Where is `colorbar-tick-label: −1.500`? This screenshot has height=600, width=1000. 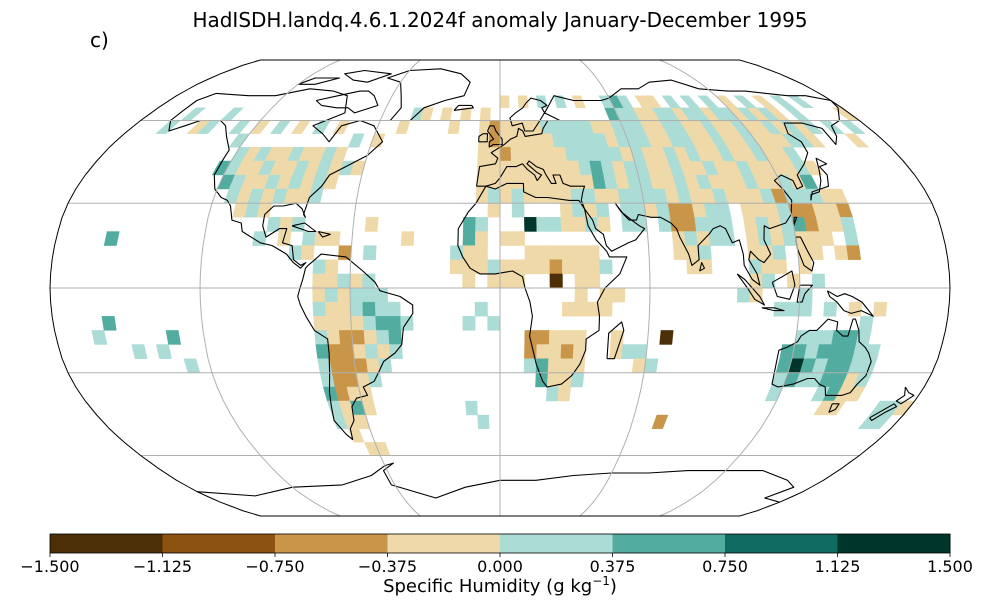 colorbar-tick-label: −1.500 is located at coordinates (50, 566).